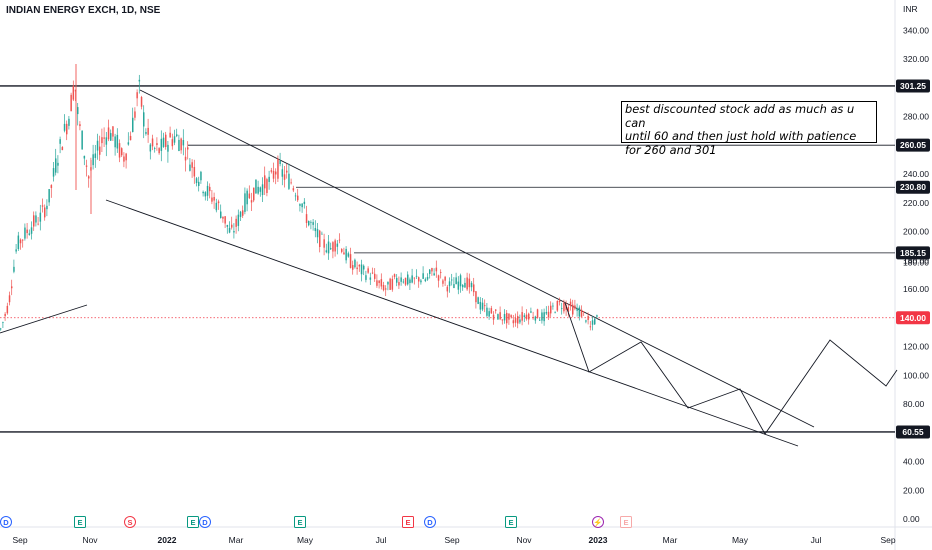  What do you see at coordinates (916, 203) in the screenshot?
I see `y-tick-label: 220.00` at bounding box center [916, 203].